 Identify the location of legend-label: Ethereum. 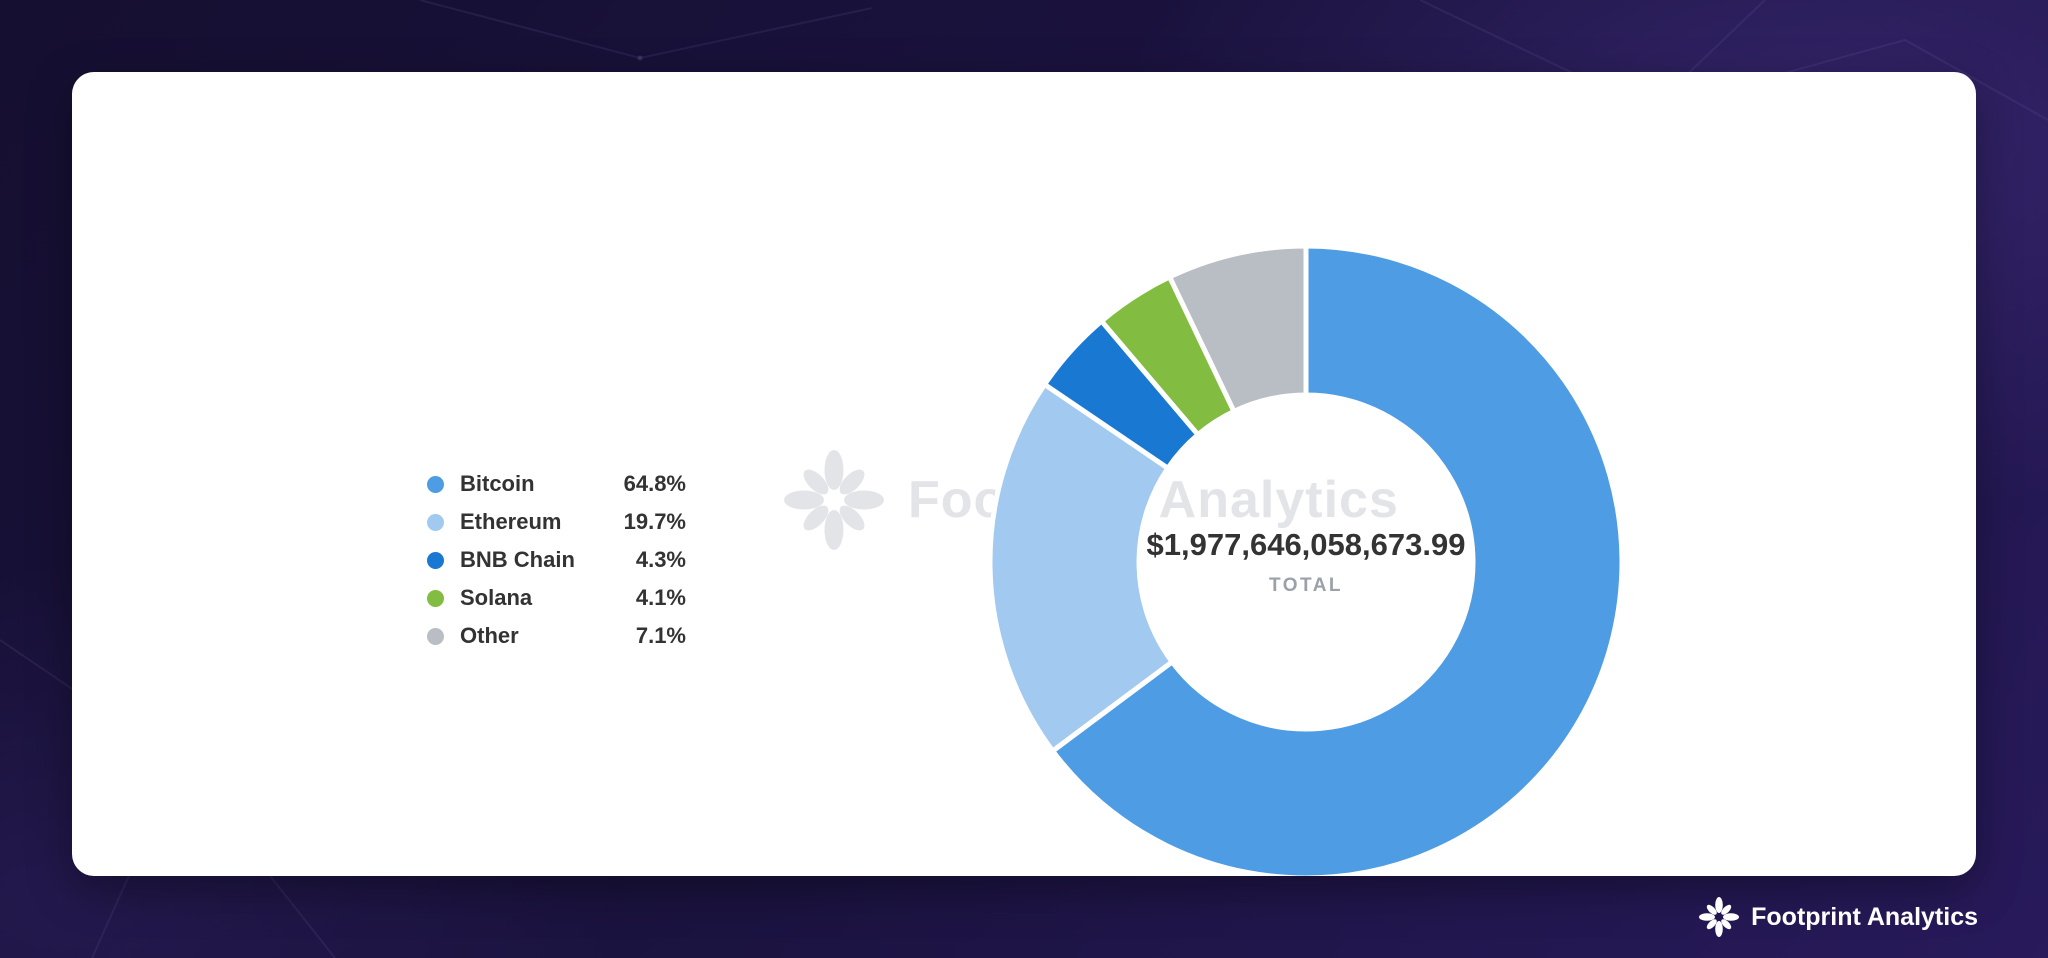
(511, 521).